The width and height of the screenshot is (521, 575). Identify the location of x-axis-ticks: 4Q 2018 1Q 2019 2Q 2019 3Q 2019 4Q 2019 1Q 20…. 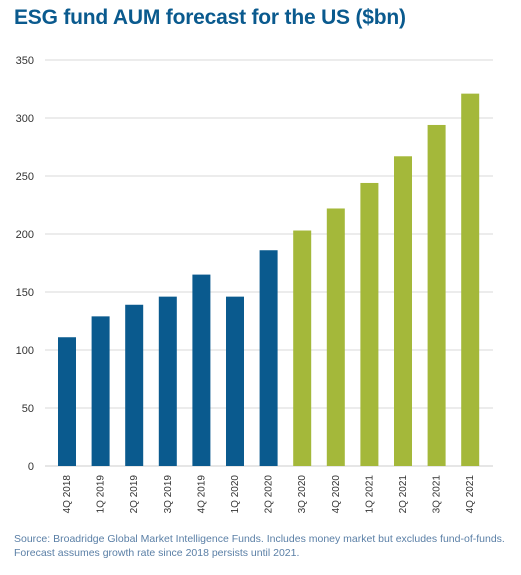
(269, 494).